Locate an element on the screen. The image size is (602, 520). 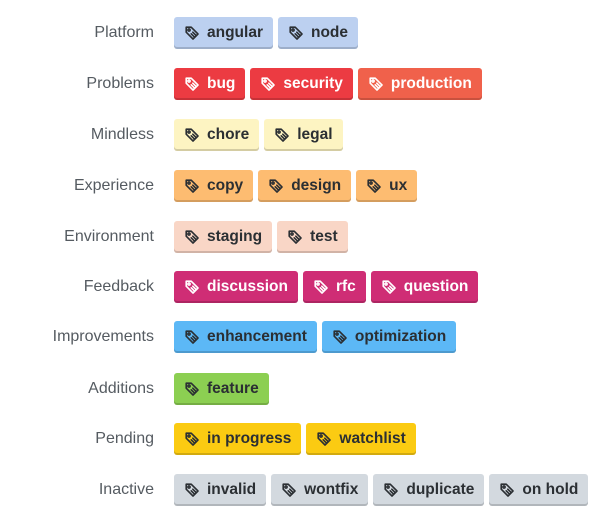
tag-label: angular is located at coordinates (235, 32).